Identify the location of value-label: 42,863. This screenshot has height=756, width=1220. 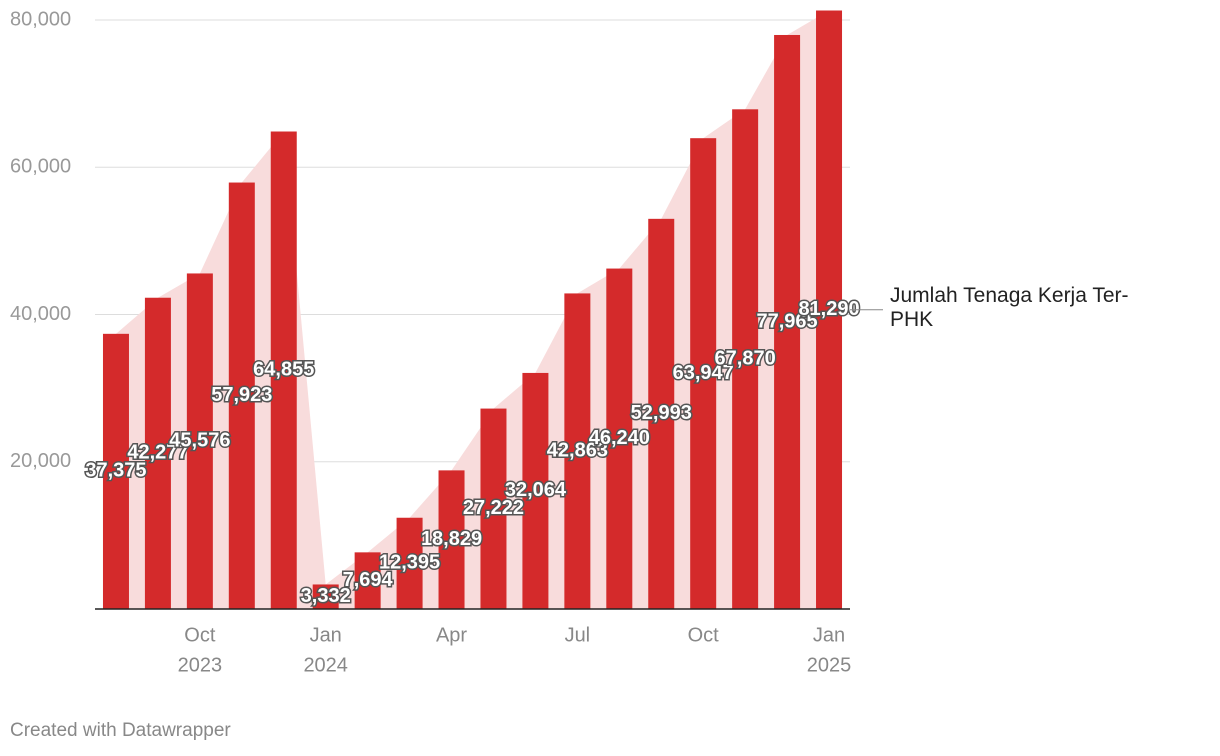
(577, 450).